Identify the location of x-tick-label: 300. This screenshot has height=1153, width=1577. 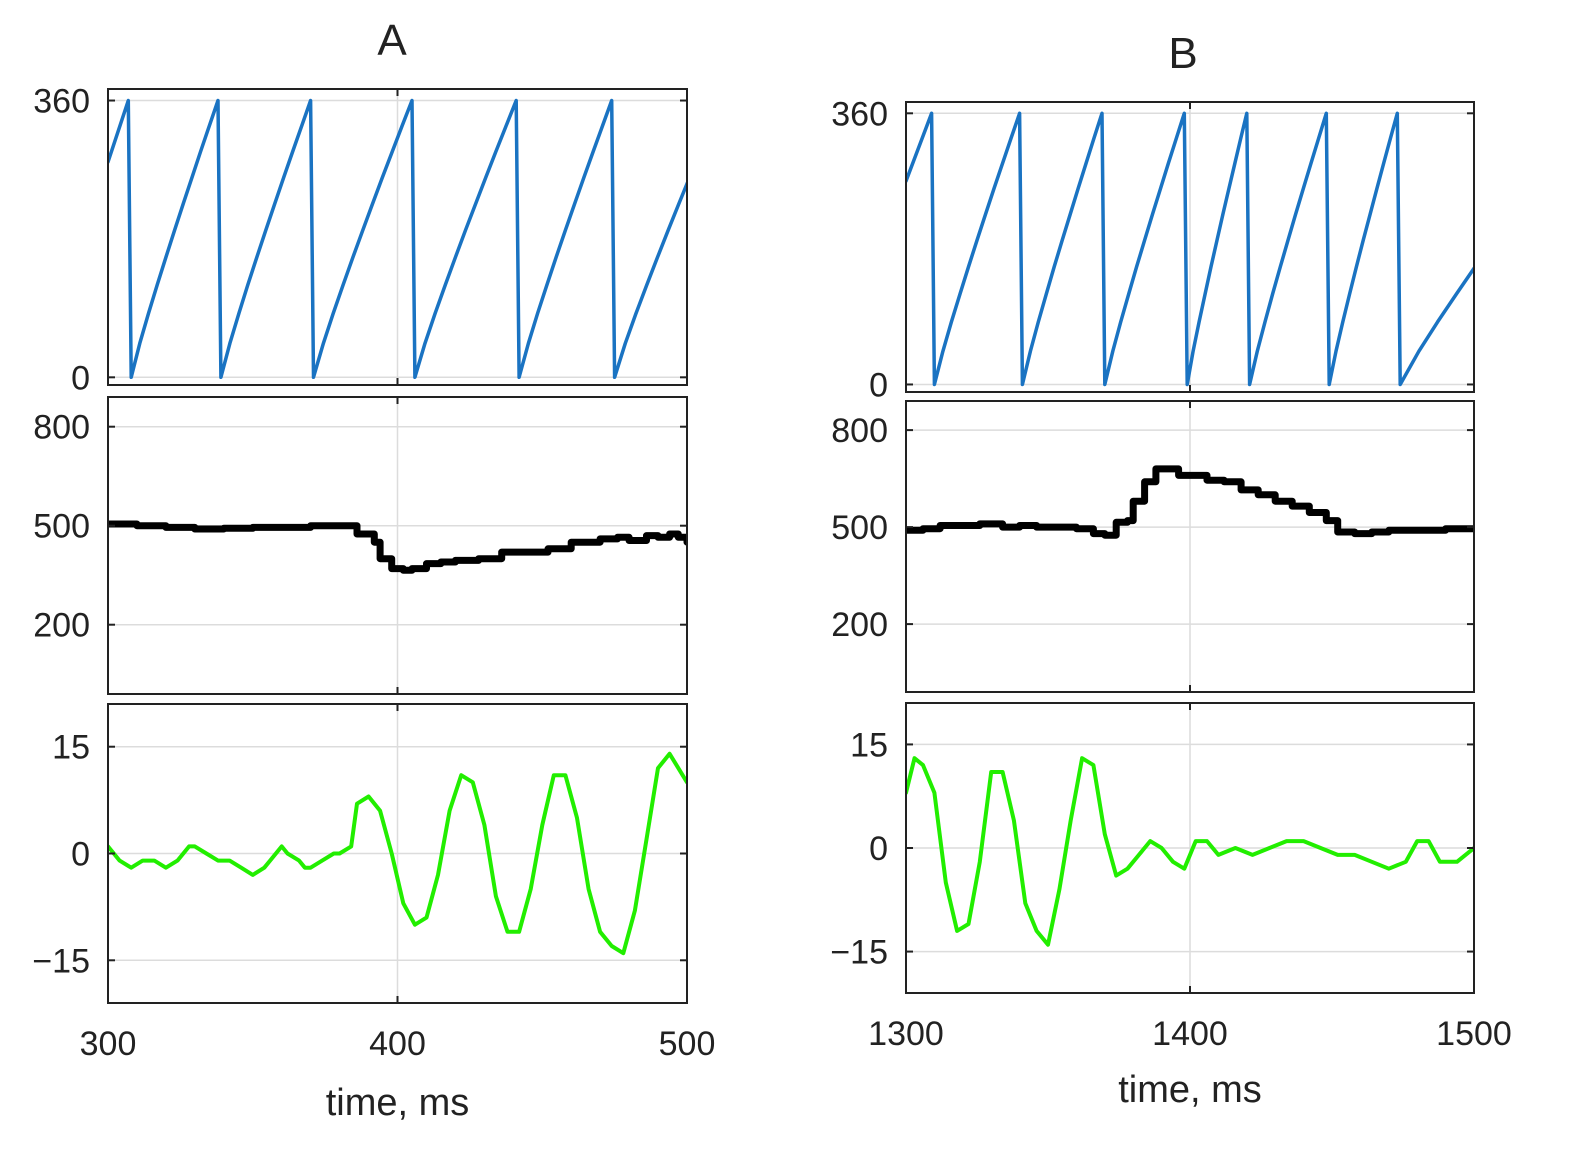
(108, 1044).